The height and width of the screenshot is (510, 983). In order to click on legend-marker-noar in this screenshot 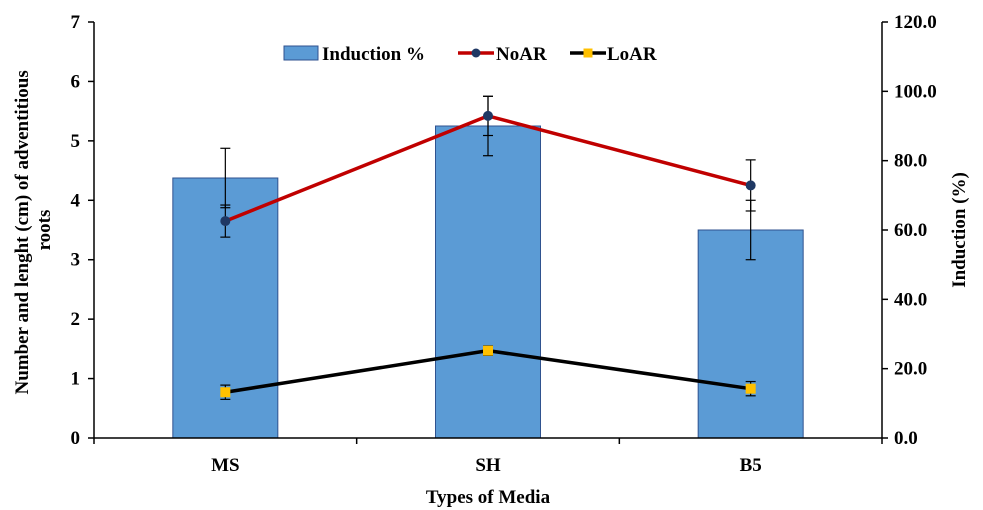, I will do `click(476, 53)`.